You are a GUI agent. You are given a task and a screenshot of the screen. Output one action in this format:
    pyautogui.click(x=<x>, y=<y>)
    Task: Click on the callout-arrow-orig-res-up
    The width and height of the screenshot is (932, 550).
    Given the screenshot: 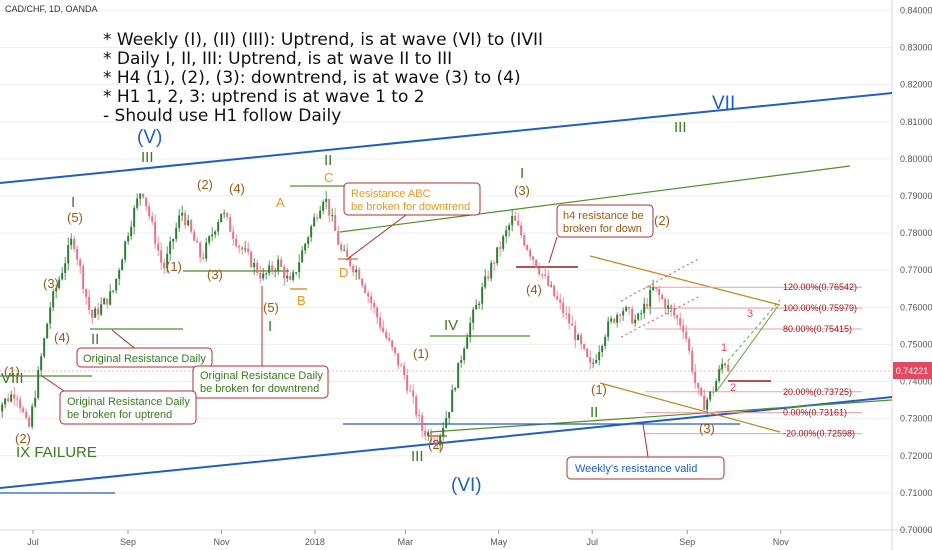 What is the action you would take?
    pyautogui.click(x=53, y=383)
    